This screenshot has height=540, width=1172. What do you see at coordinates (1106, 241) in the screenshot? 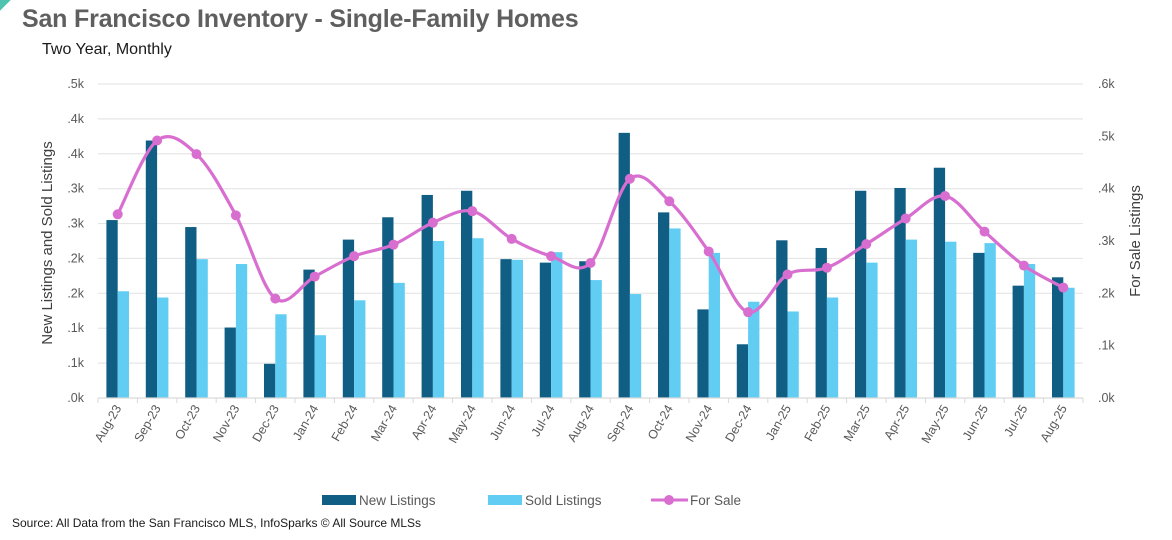
I see `right-tick-label: .3k` at bounding box center [1106, 241].